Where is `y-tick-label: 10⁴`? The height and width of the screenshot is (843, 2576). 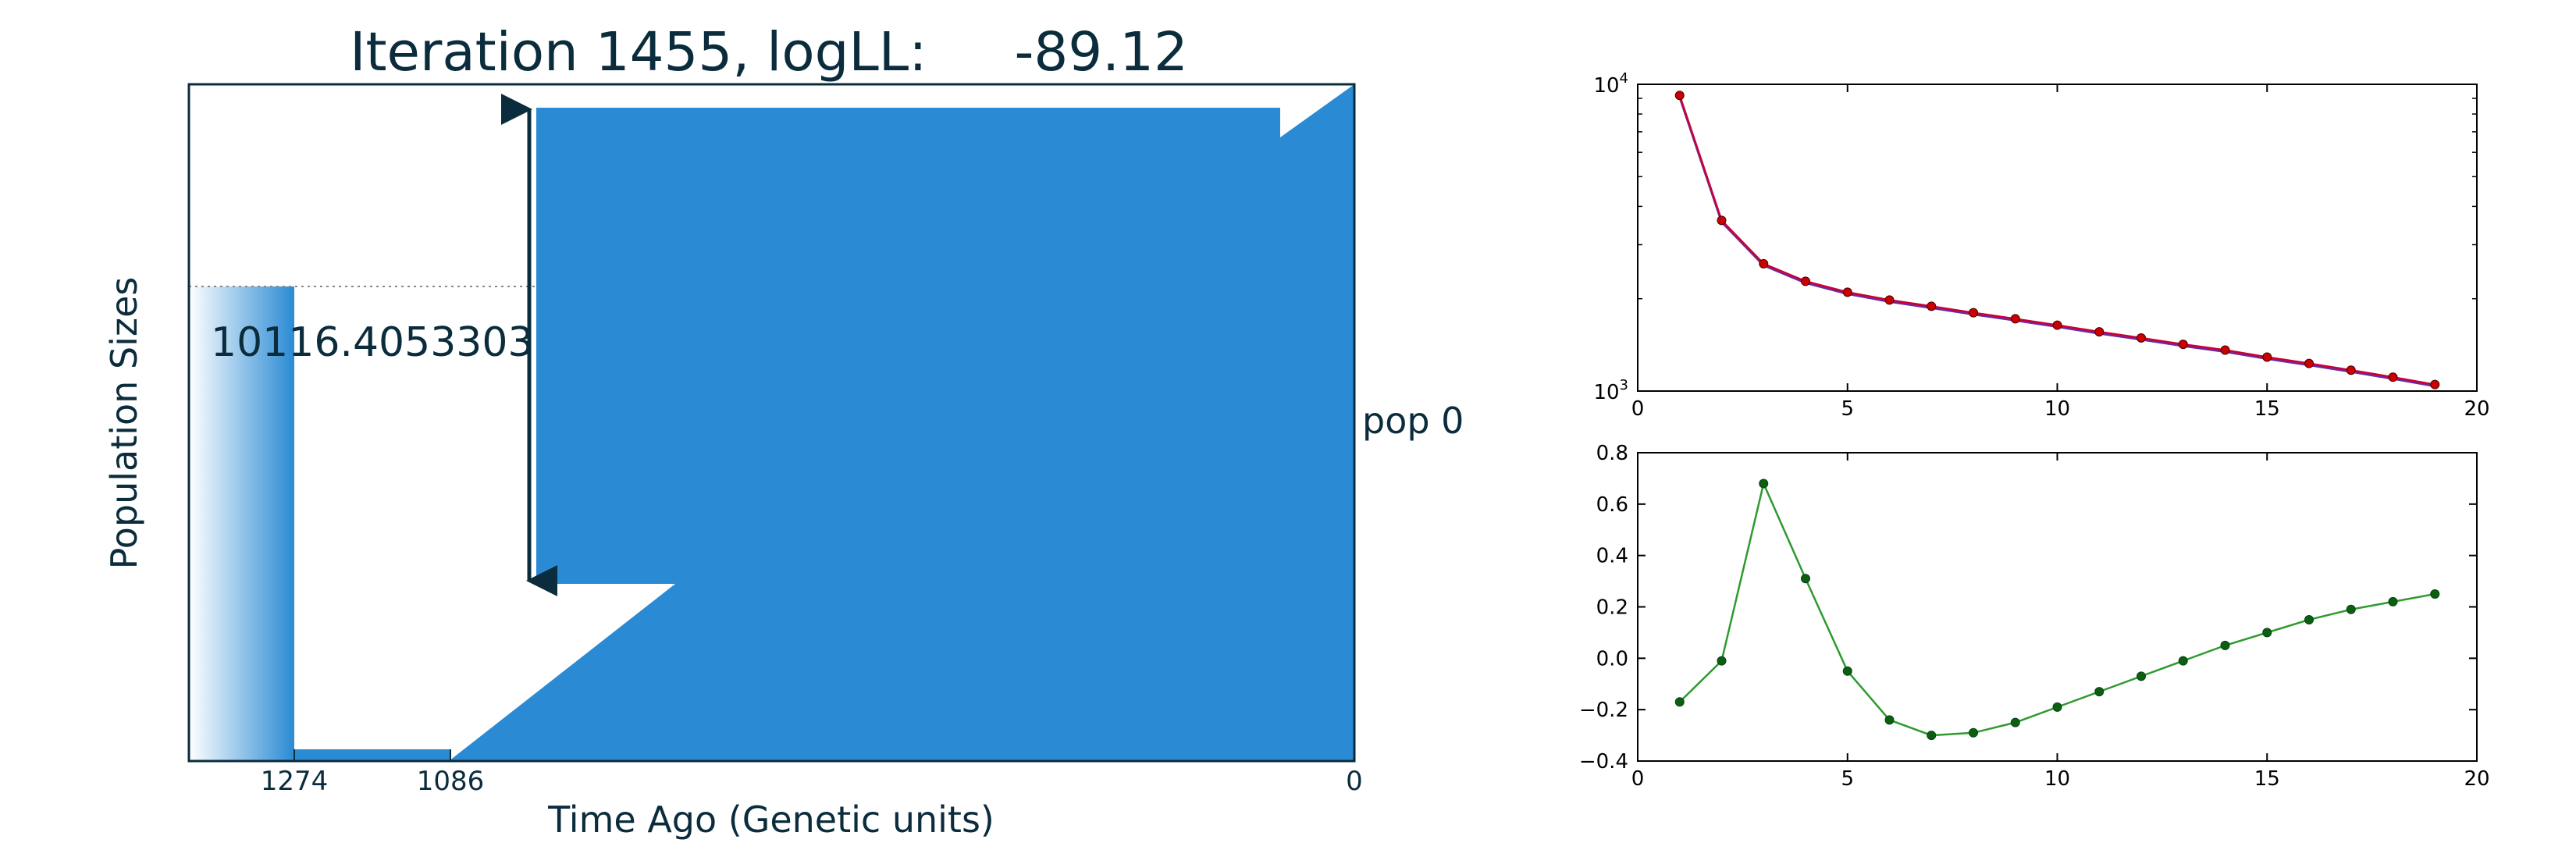
y-tick-label: 10⁴ is located at coordinates (1610, 84).